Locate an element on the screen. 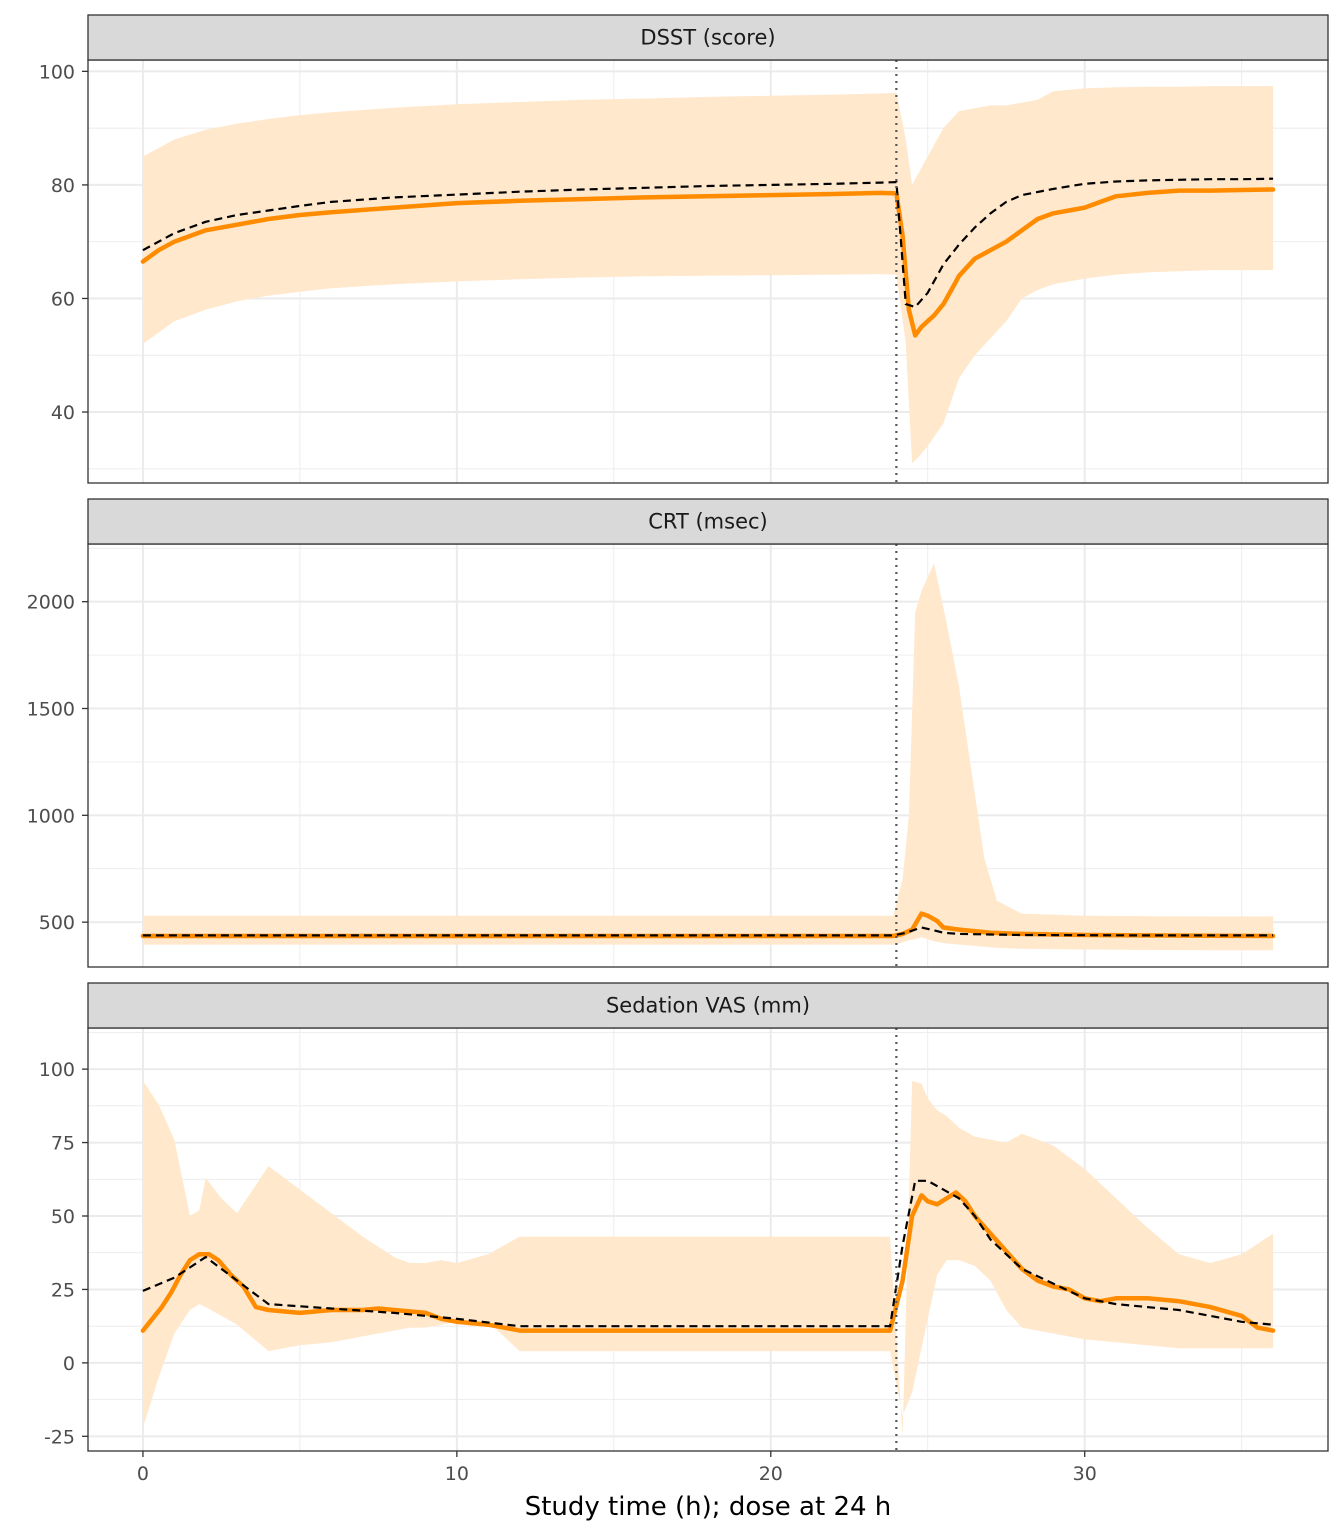  y-tick-label: 1000 is located at coordinates (51, 816).